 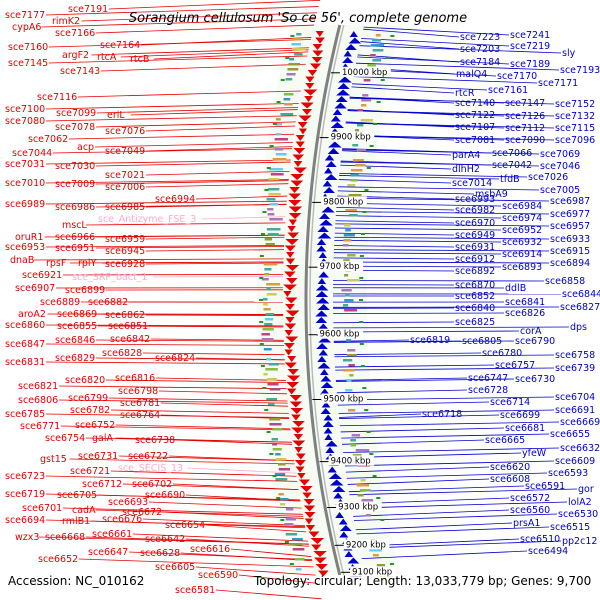 What do you see at coordinates (108, 302) in the screenshot?
I see `gene-label: sce6882` at bounding box center [108, 302].